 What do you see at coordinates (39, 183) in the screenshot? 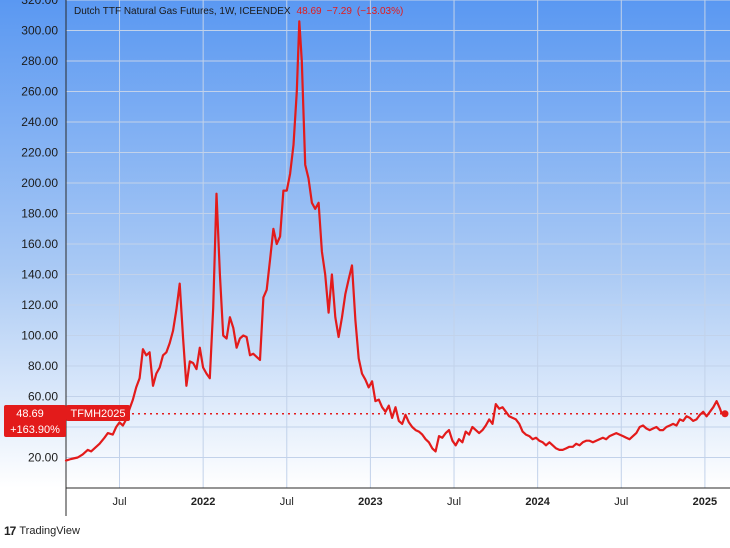
I see `y-tick-label: 200.00` at bounding box center [39, 183].